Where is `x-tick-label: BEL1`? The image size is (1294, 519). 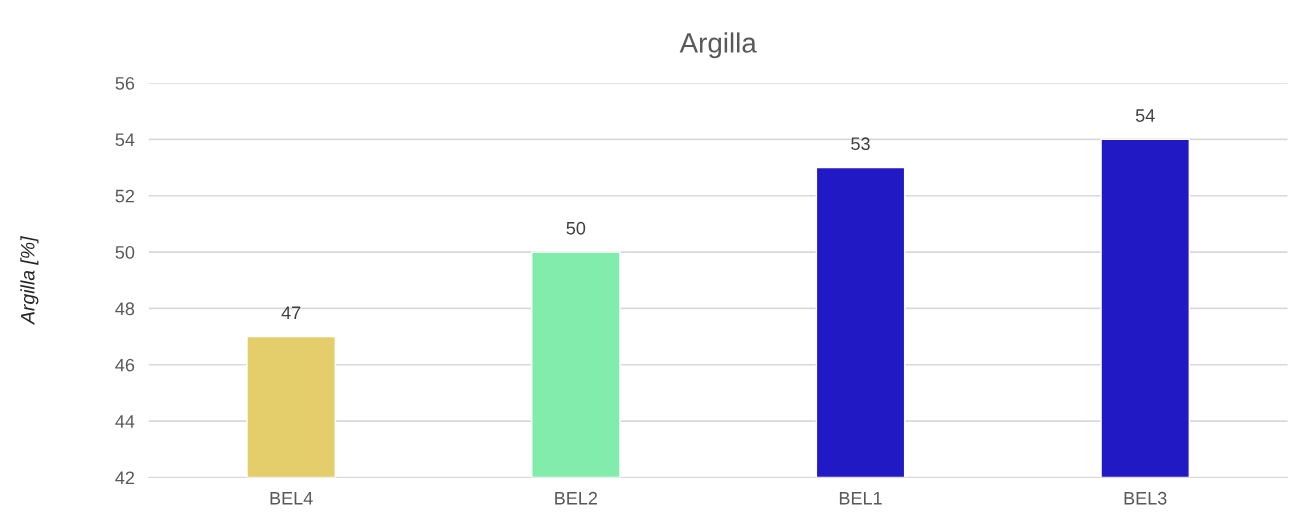
x-tick-label: BEL1 is located at coordinates (860, 498).